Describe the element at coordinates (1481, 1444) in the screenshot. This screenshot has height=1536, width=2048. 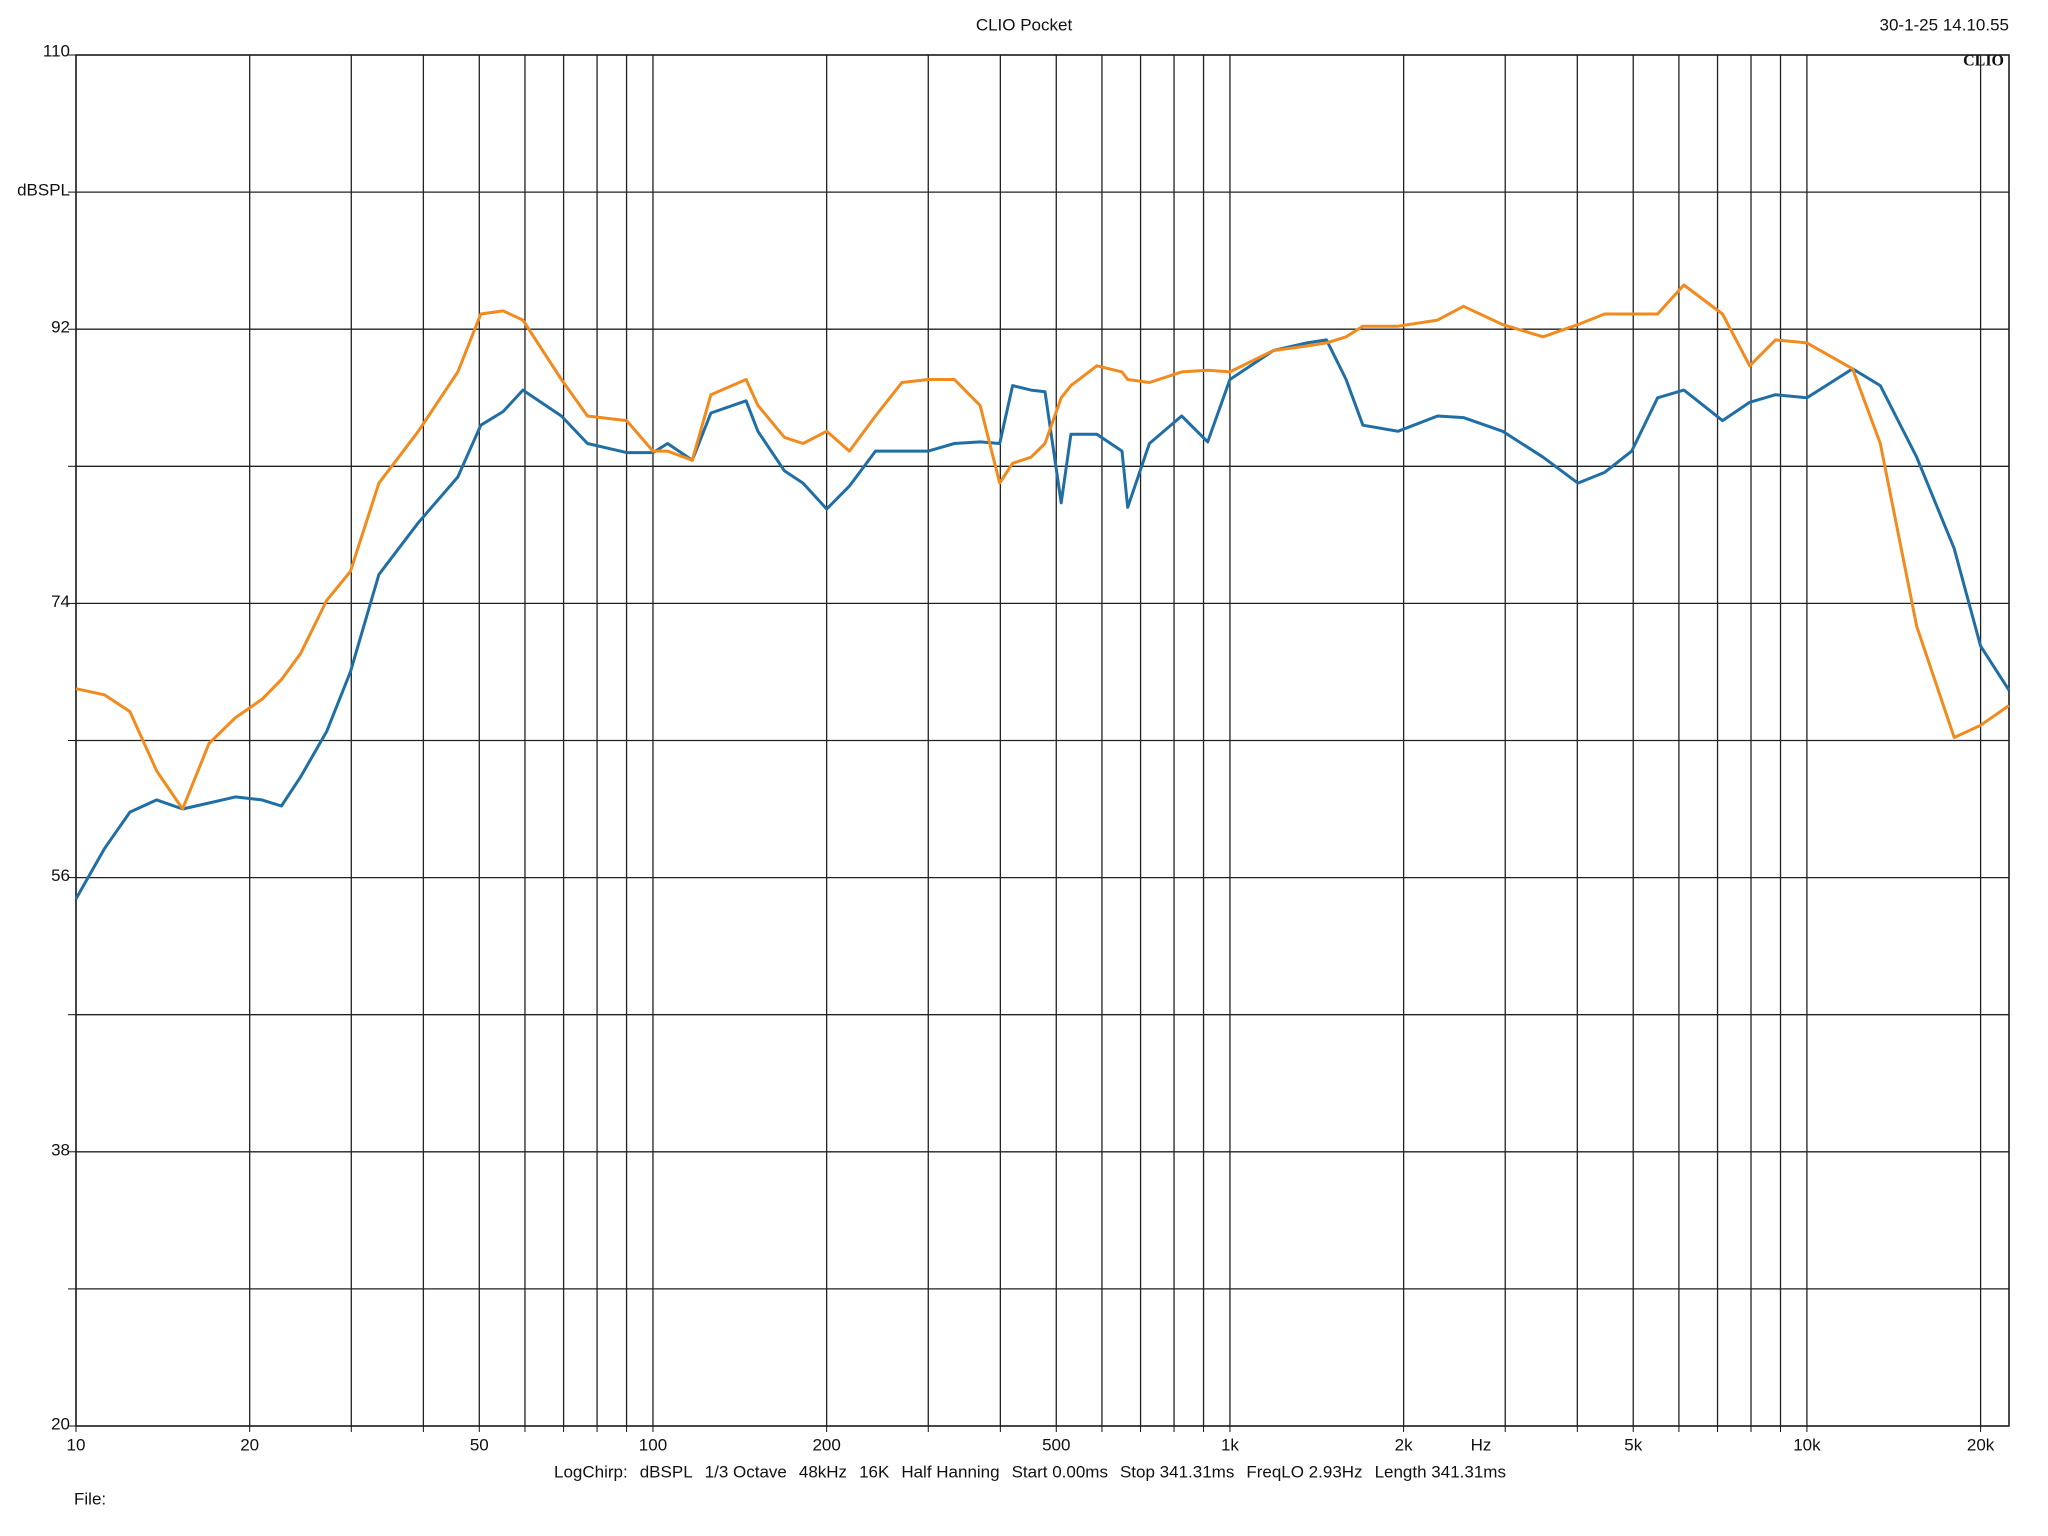
I see `x-unit: Hz` at that location.